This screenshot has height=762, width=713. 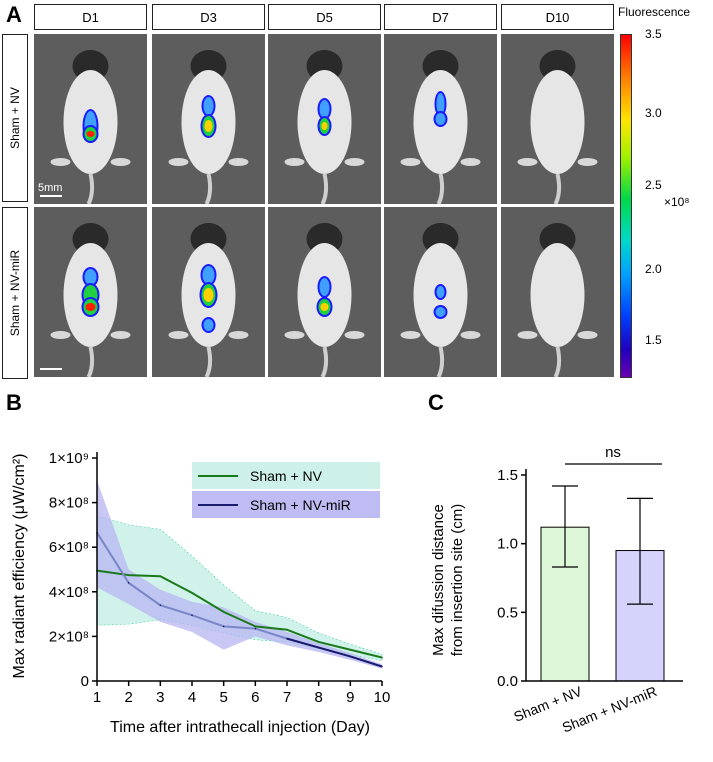 What do you see at coordinates (653, 185) in the screenshot?
I see `colorbar-tick: 2.5` at bounding box center [653, 185].